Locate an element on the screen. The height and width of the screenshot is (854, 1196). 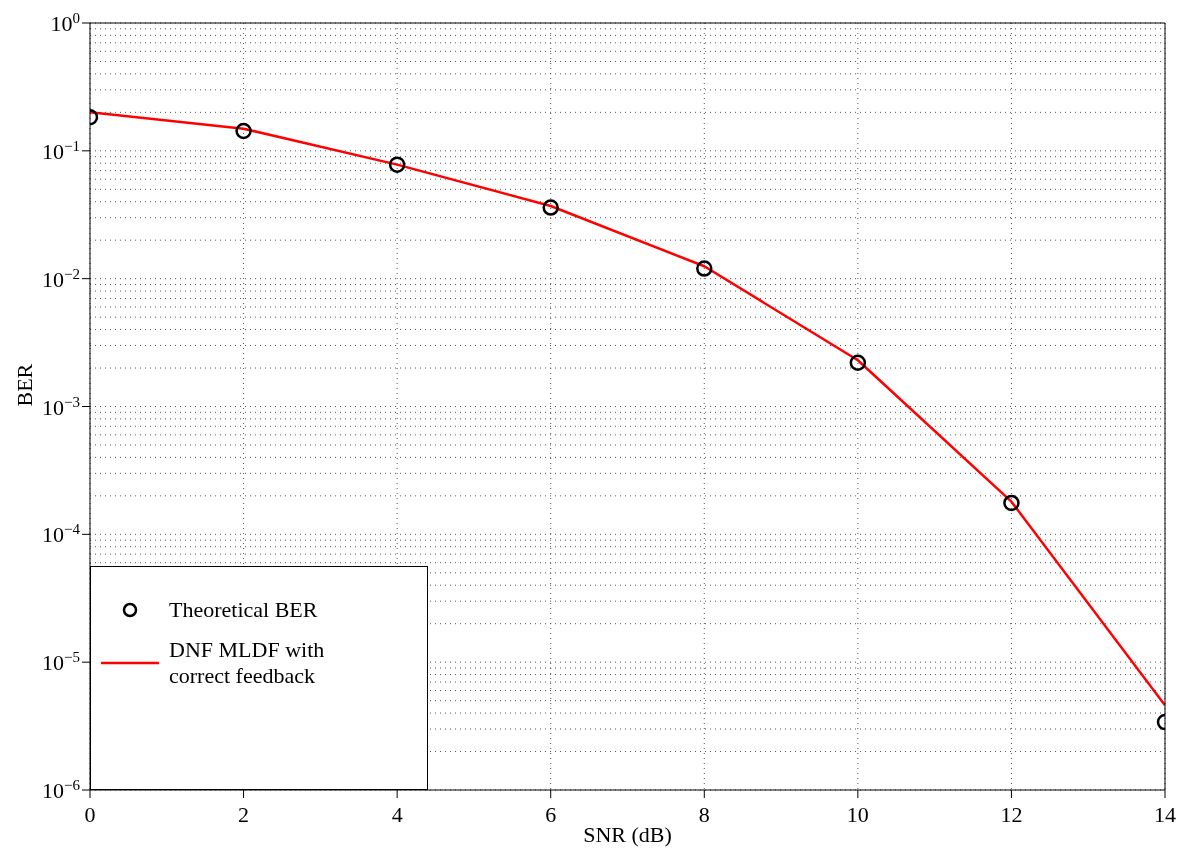
legend-label: DNF MLDF with correct feedback is located at coordinates (247, 663).